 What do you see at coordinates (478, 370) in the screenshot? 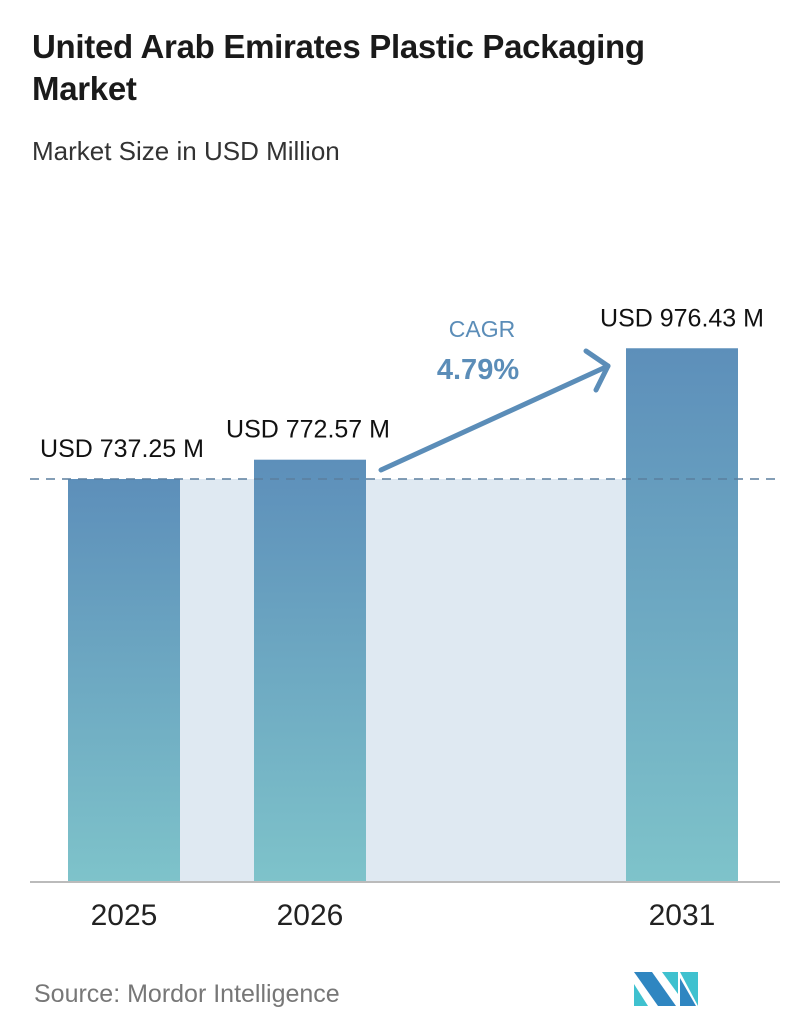
I see `cagr-value: 4.79%` at bounding box center [478, 370].